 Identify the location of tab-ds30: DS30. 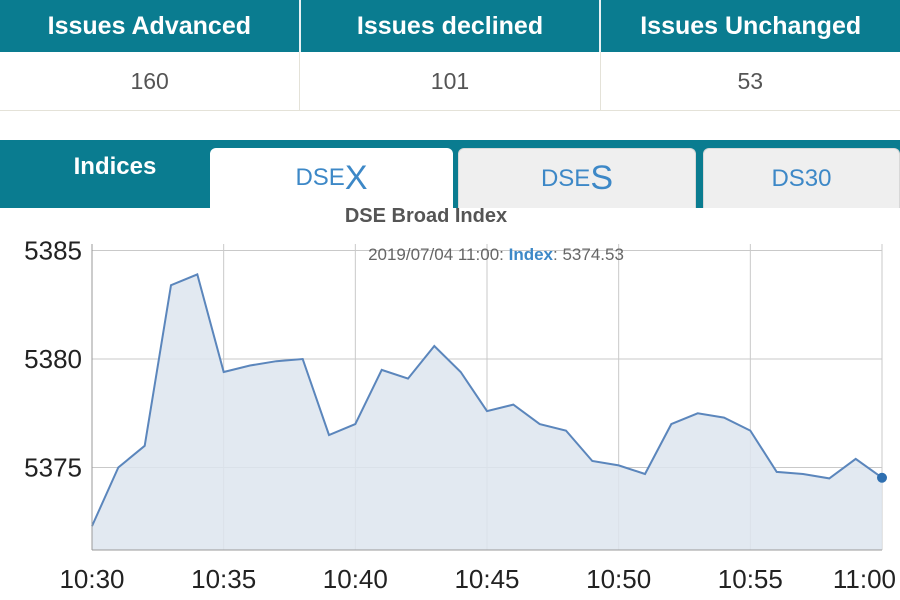
(801, 178).